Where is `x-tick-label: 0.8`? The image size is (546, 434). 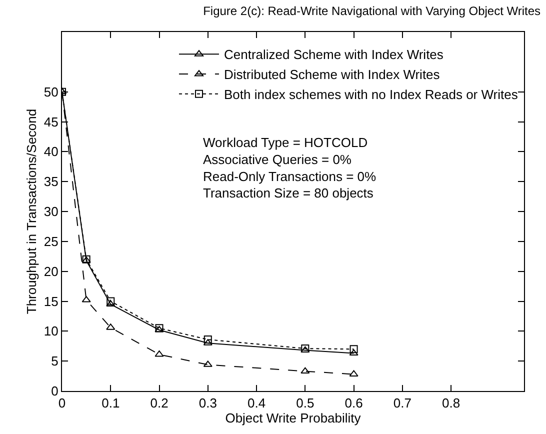 x-tick-label: 0.8 is located at coordinates (451, 403).